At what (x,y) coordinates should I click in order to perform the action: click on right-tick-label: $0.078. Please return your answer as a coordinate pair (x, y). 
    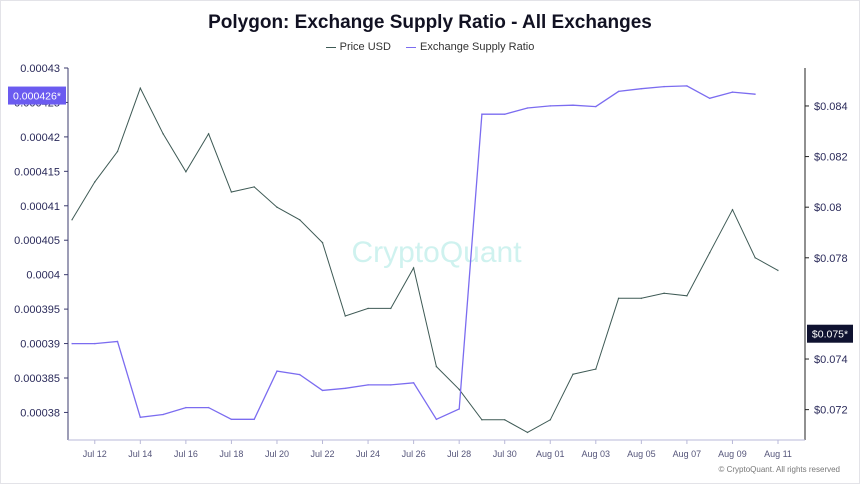
    Looking at the image, I should click on (831, 259).